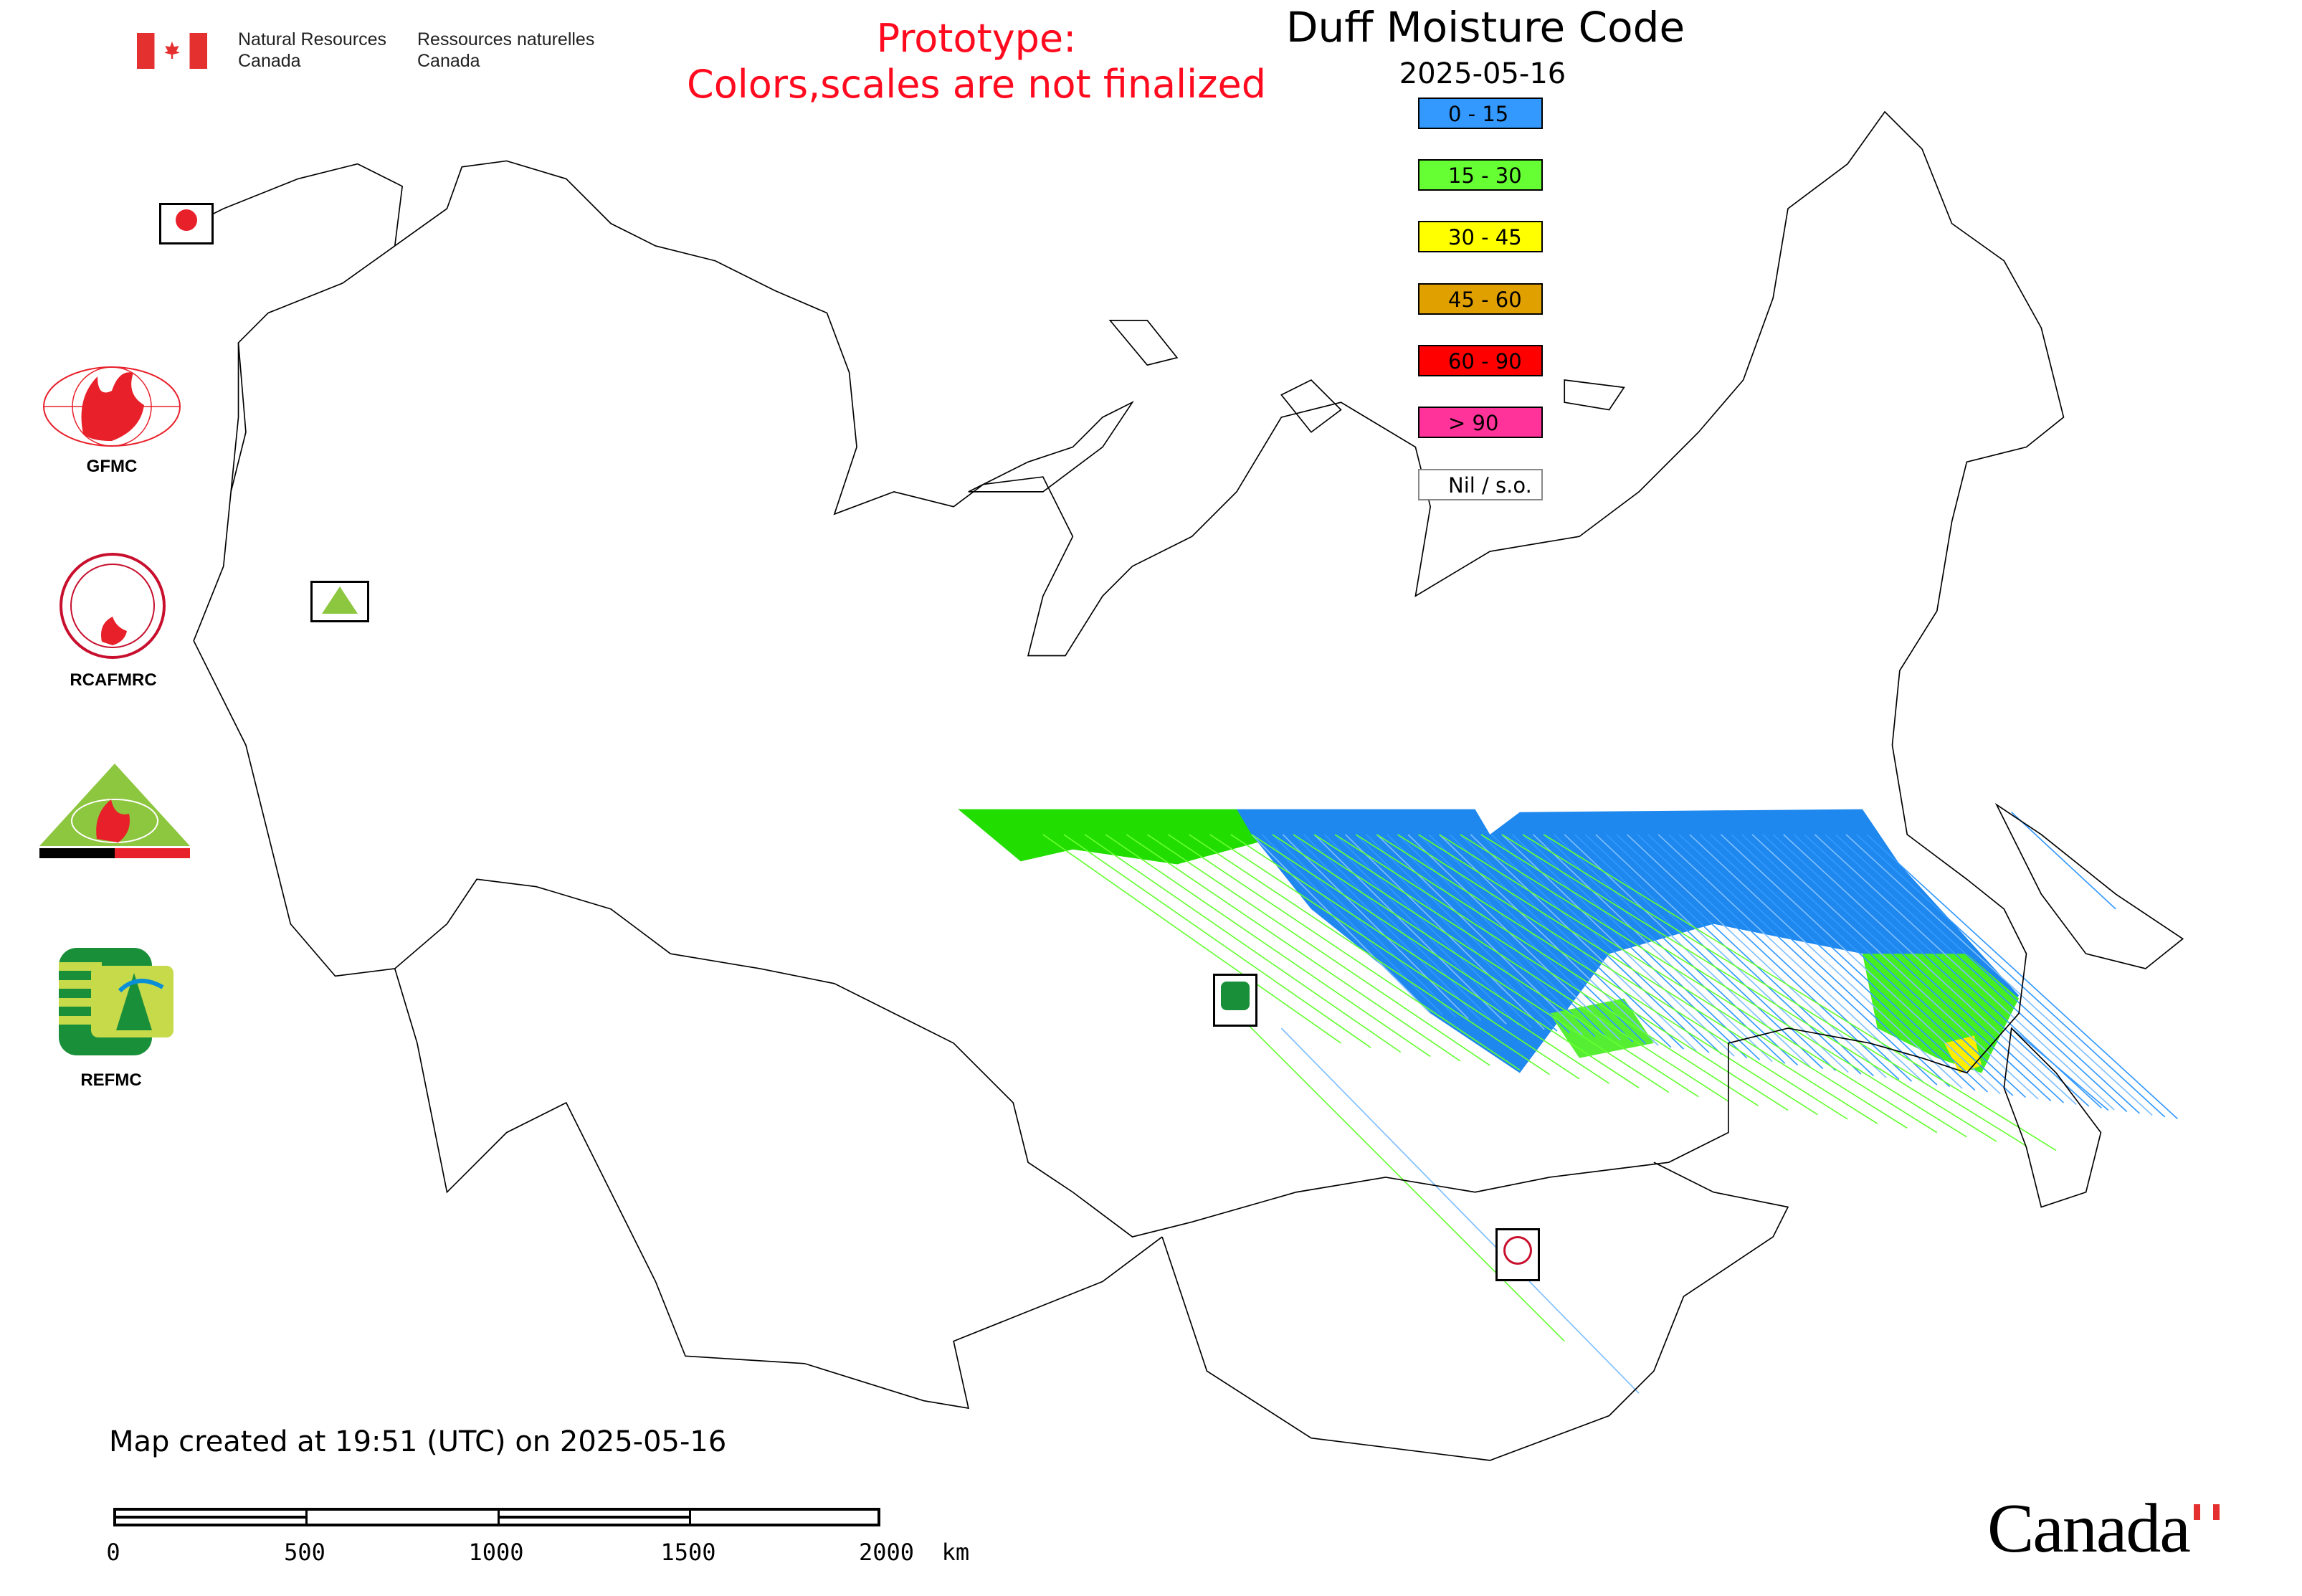 This screenshot has height=1596, width=2302. Describe the element at coordinates (1601, 1028) in the screenshot. I see `green-patch-mid` at that location.